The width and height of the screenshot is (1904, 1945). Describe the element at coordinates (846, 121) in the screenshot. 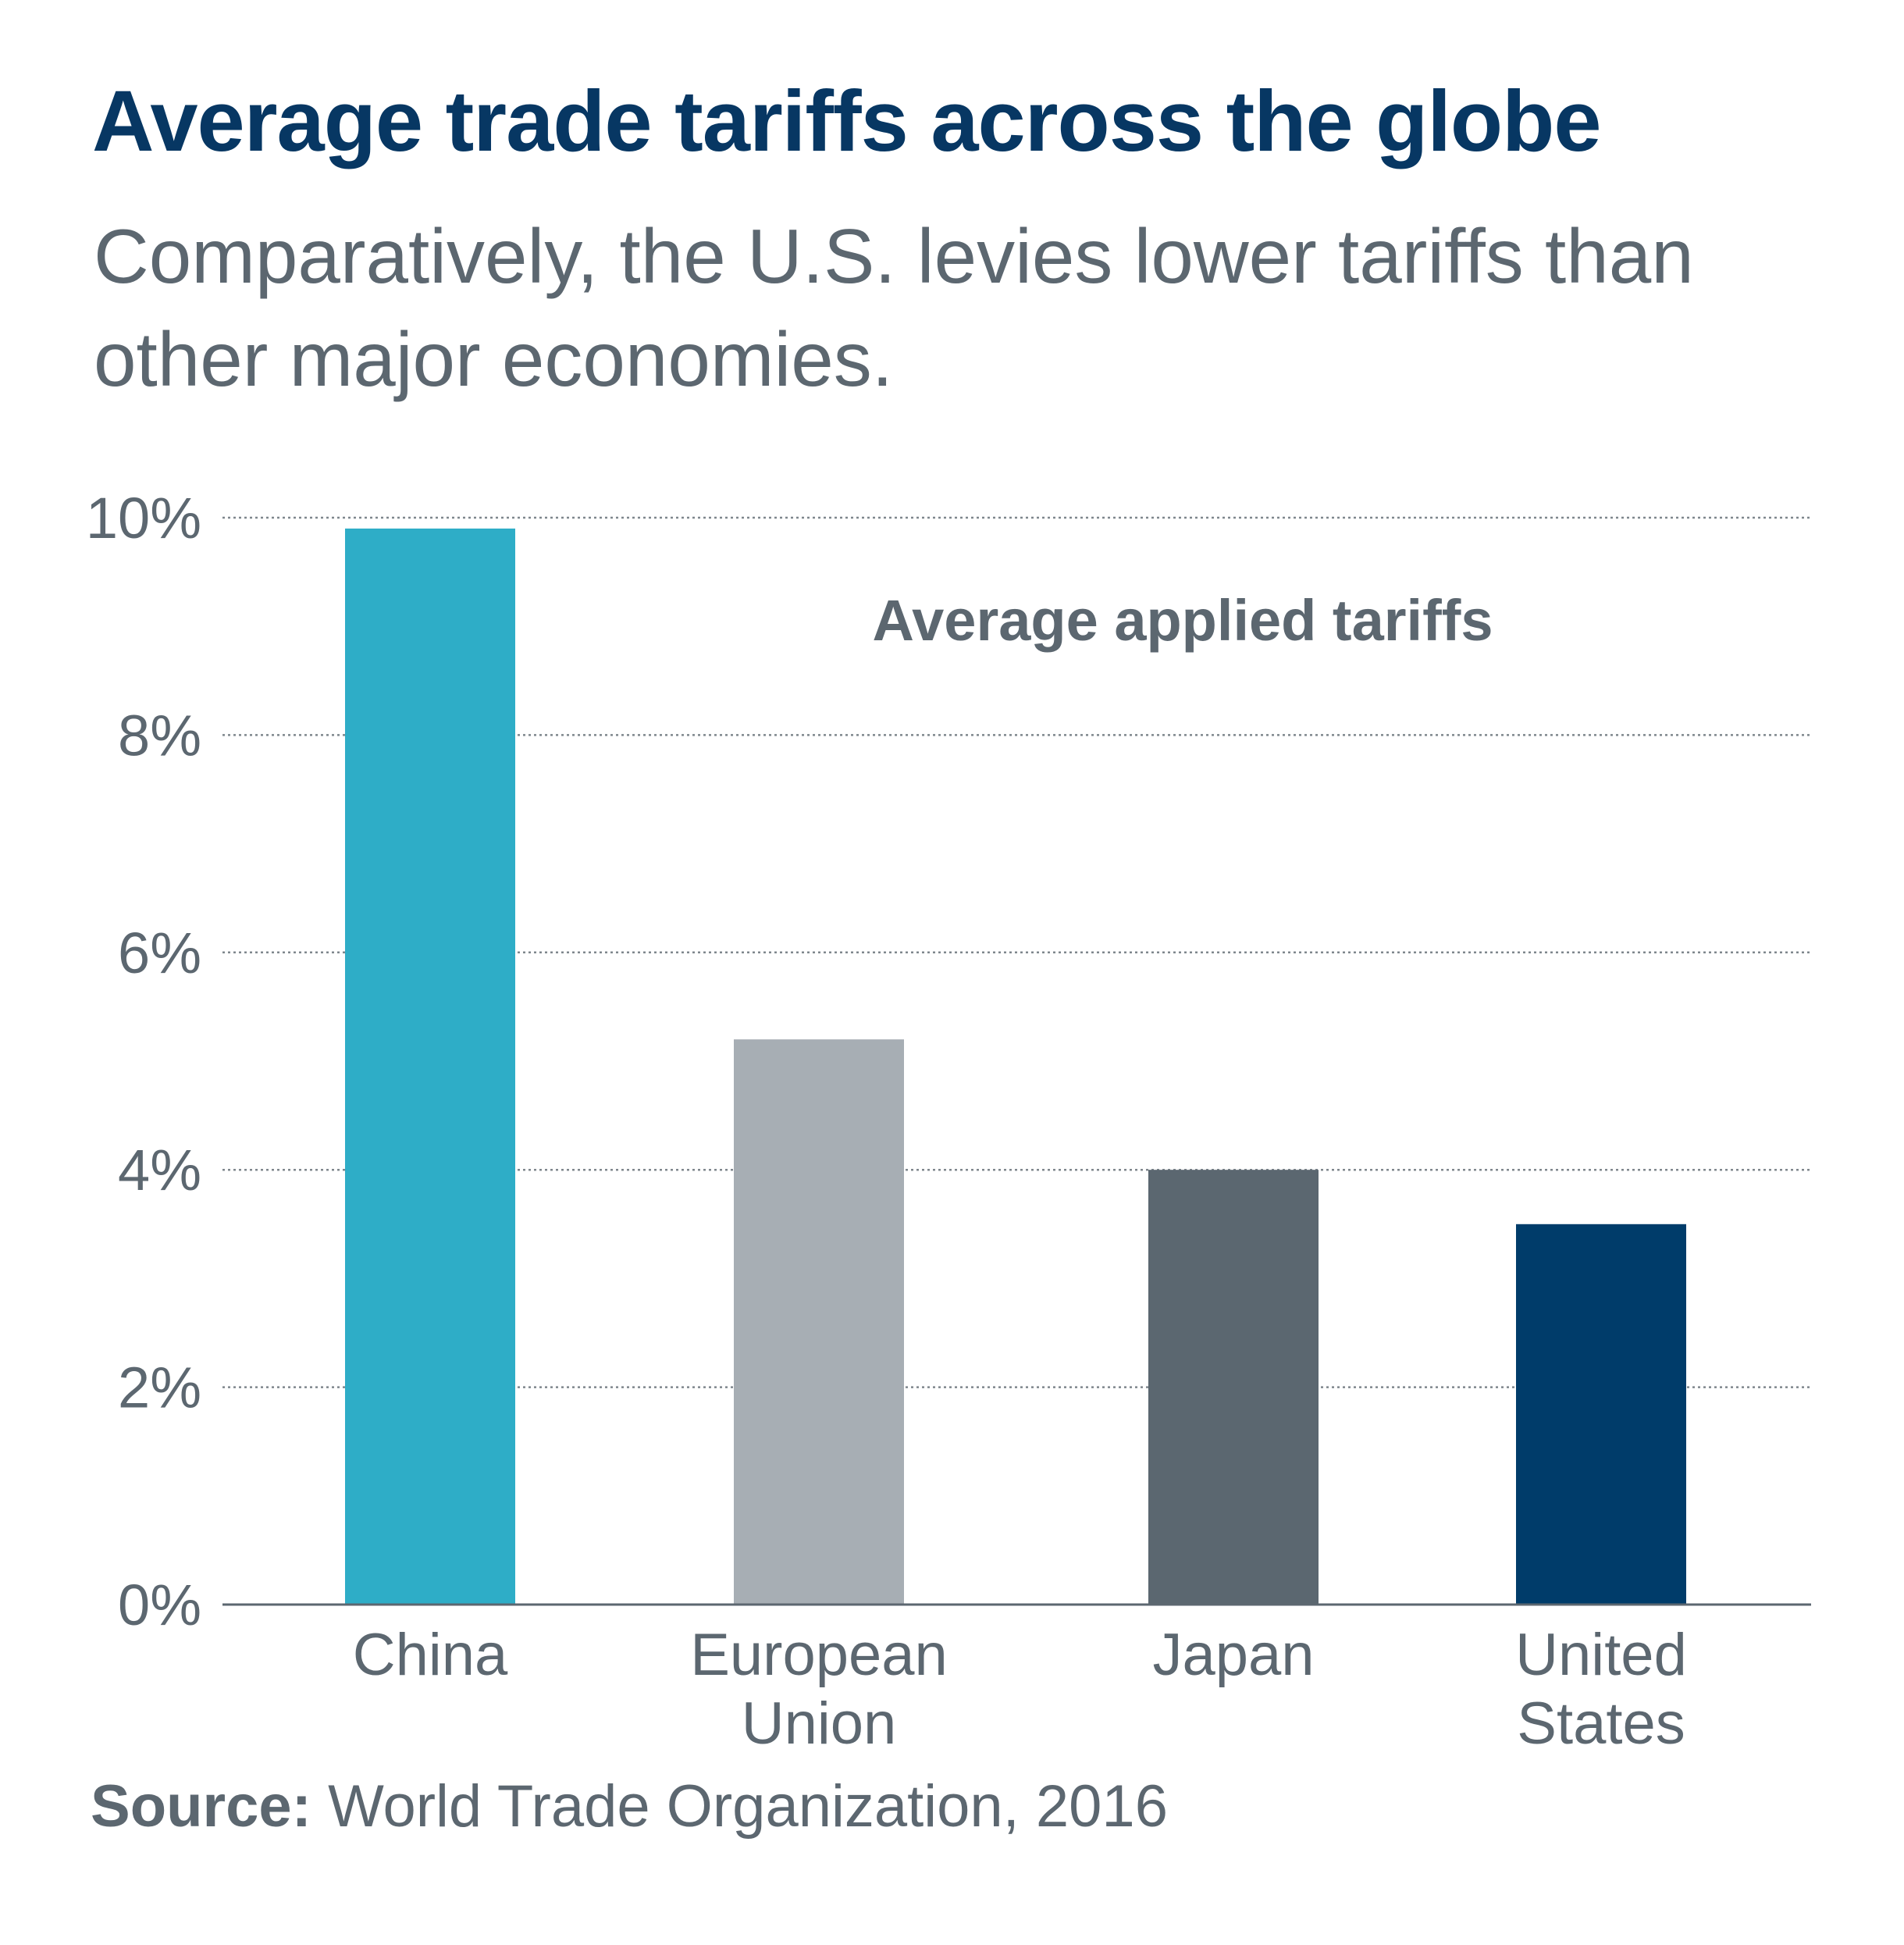

I see `chart-title: Average trade tariffs across the globe` at that location.